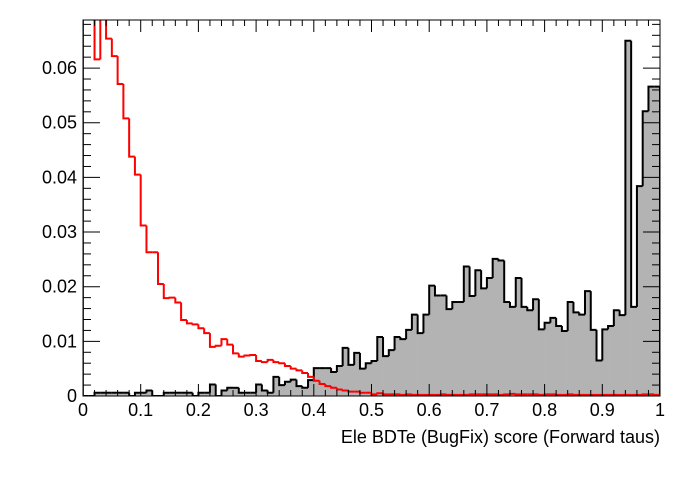 This screenshot has height=477, width=696. I want to click on x-tick-label: 0.2, so click(198, 410).